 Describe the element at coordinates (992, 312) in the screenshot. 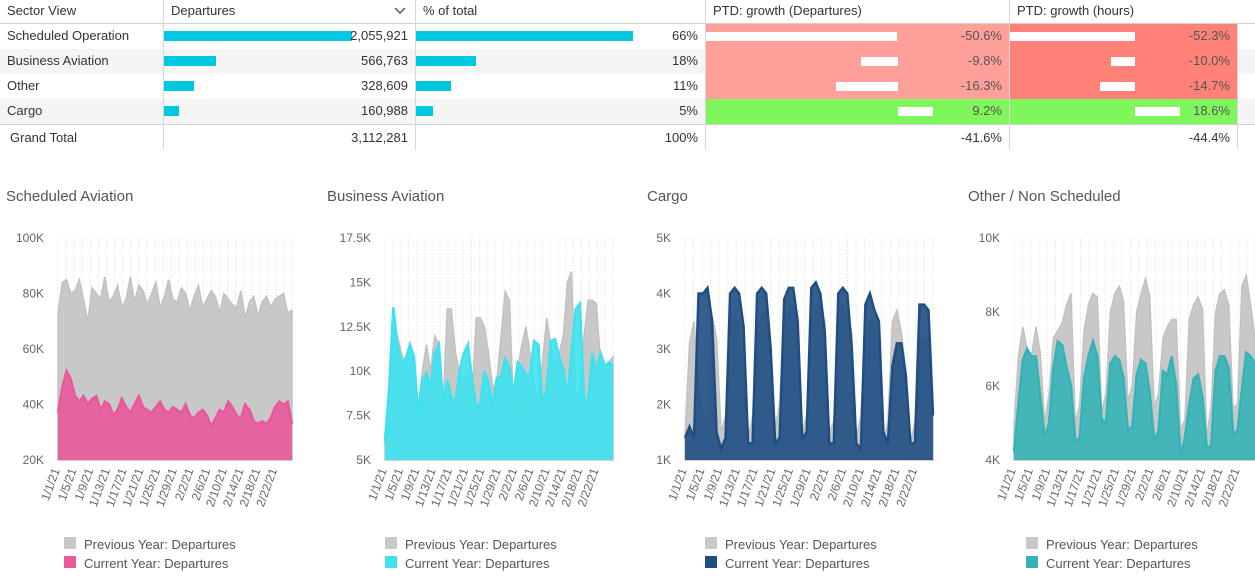

I see `y-tick-label: 8K` at that location.